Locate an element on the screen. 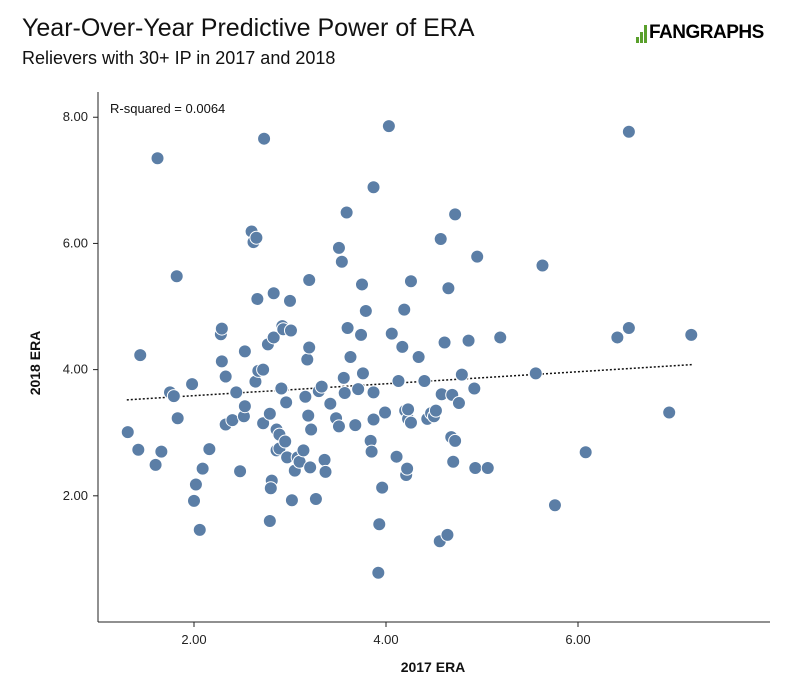  fangraphs-logo-text: FANGRAPHS is located at coordinates (706, 32).